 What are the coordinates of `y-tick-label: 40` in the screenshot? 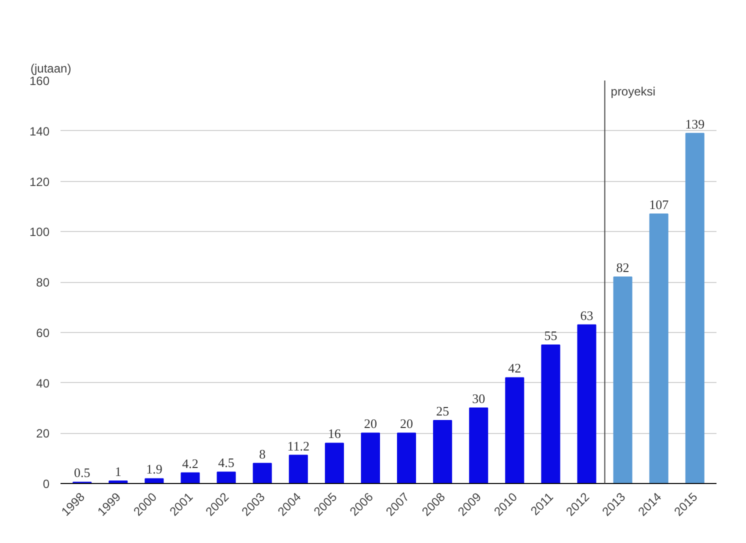 It's located at (43, 383).